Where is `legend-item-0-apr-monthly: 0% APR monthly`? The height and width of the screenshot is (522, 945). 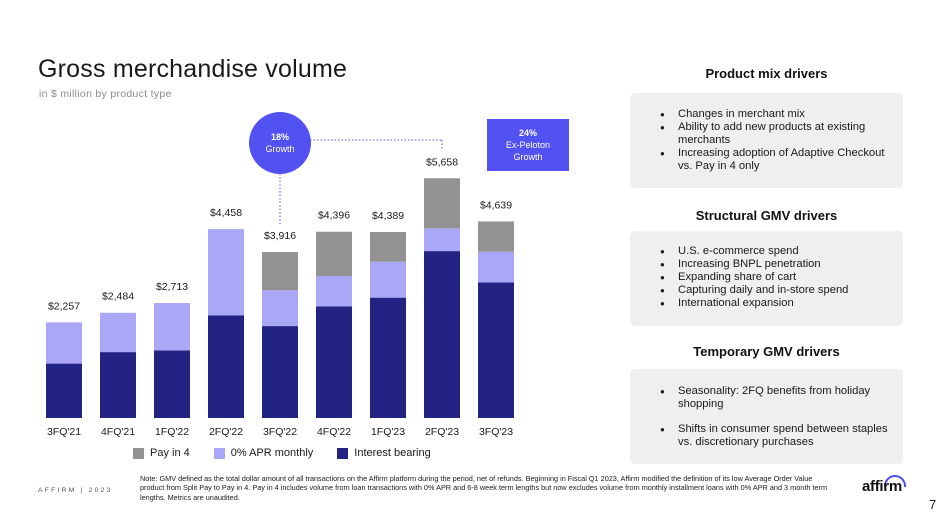
legend-item-0-apr-monthly: 0% APR monthly is located at coordinates (263, 453).